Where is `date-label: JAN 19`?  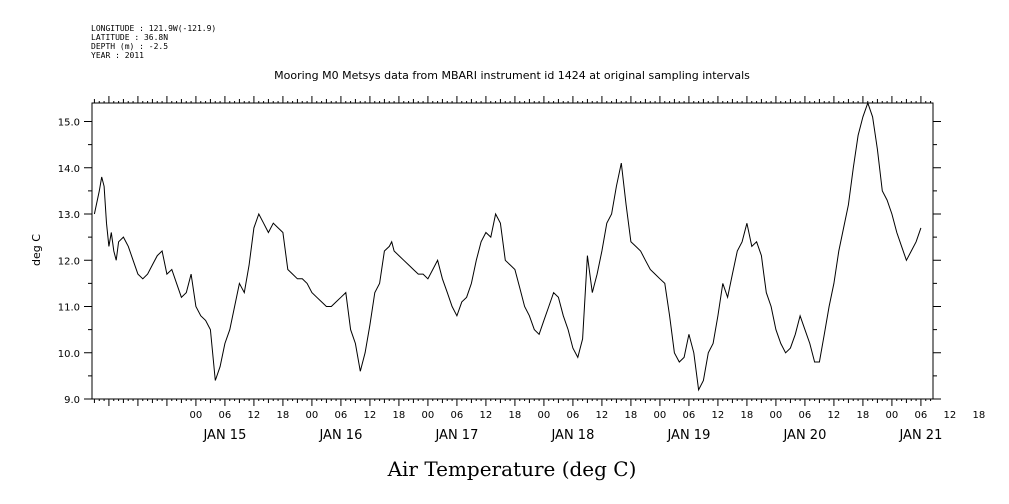 date-label: JAN 19 is located at coordinates (688, 435).